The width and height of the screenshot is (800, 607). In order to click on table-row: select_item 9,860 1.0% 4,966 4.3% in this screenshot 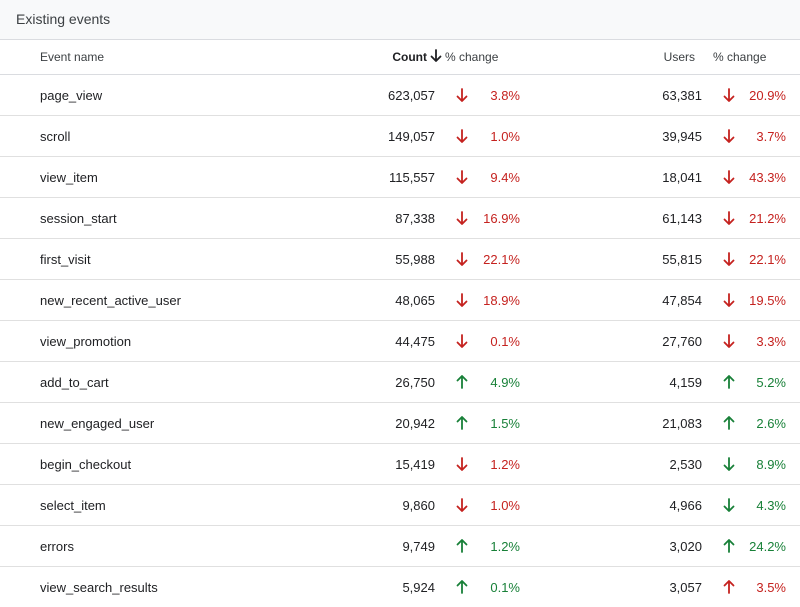, I will do `click(400, 505)`.